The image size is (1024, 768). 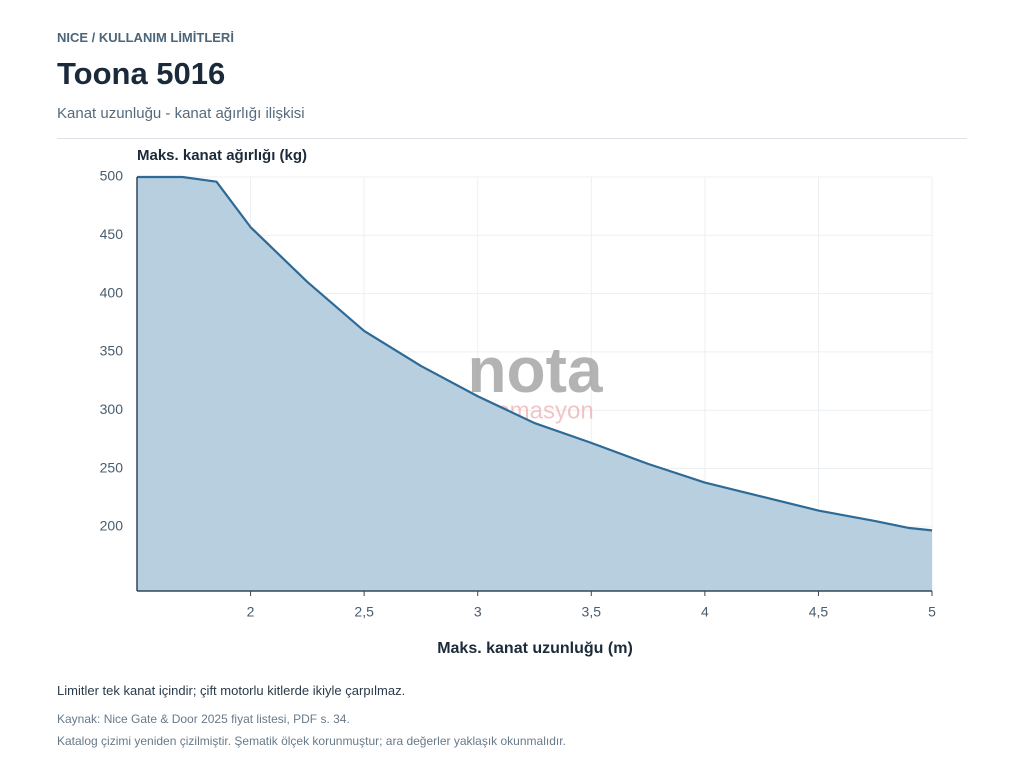 I want to click on x-tick-label: 4, so click(x=705, y=612).